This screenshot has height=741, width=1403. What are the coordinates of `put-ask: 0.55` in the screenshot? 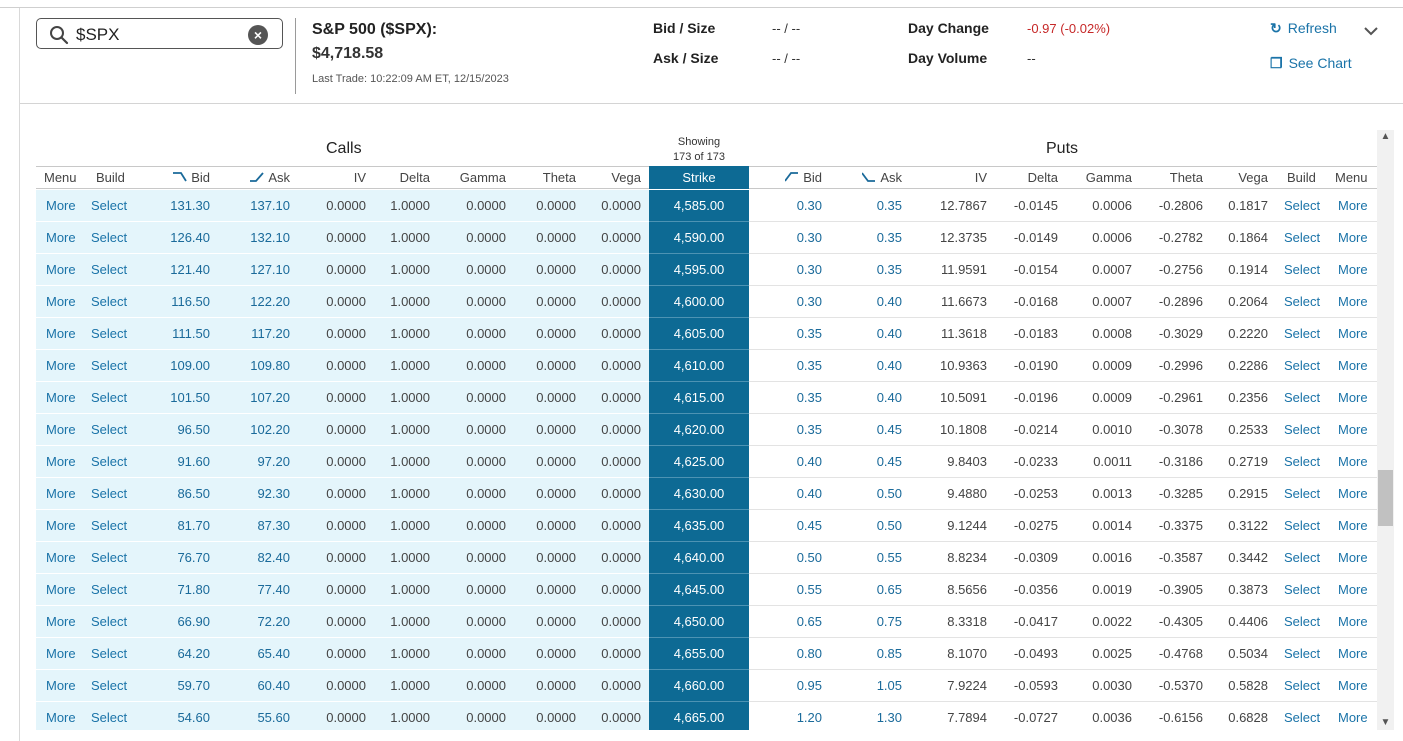 It's located at (889, 557).